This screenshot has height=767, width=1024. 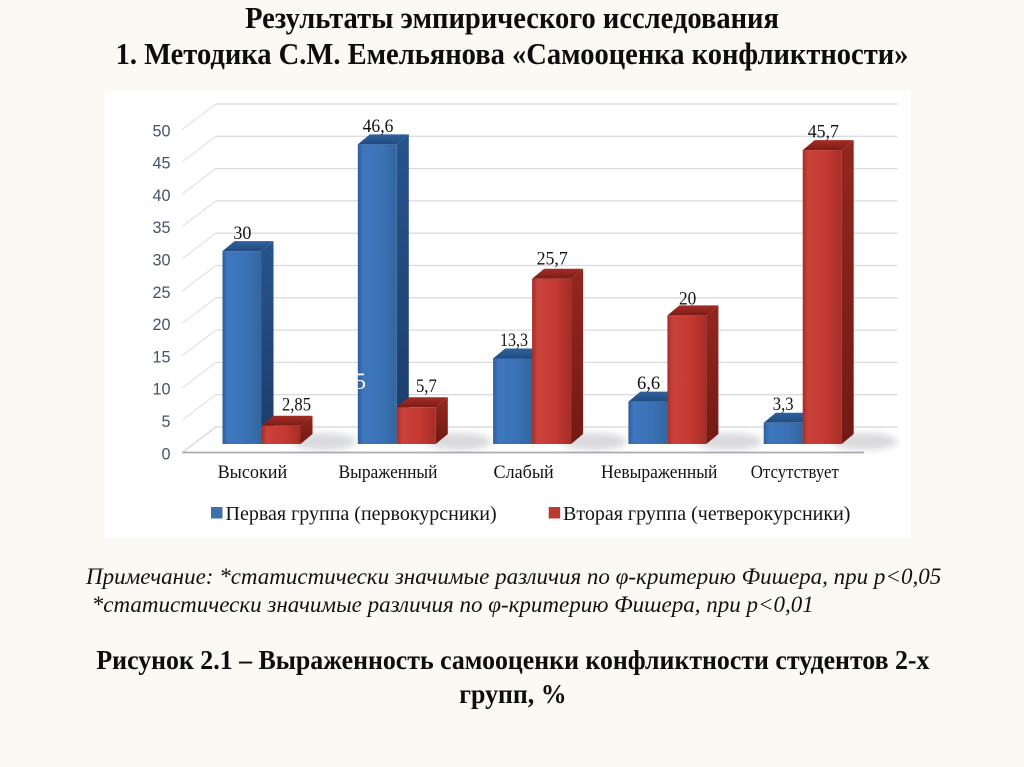 I want to click on svg-text: 45, so click(x=161, y=164).